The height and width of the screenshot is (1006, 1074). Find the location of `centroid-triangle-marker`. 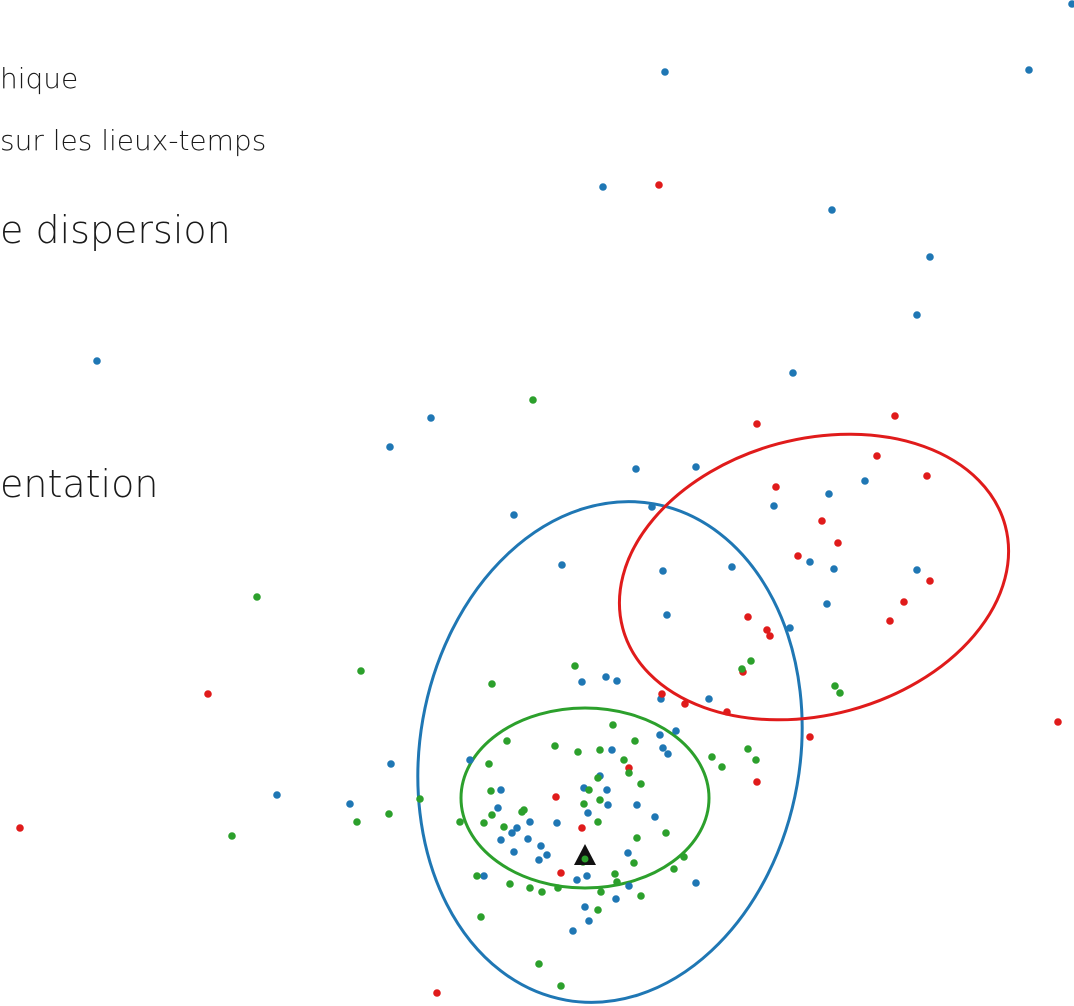

centroid-triangle-marker is located at coordinates (585, 854).